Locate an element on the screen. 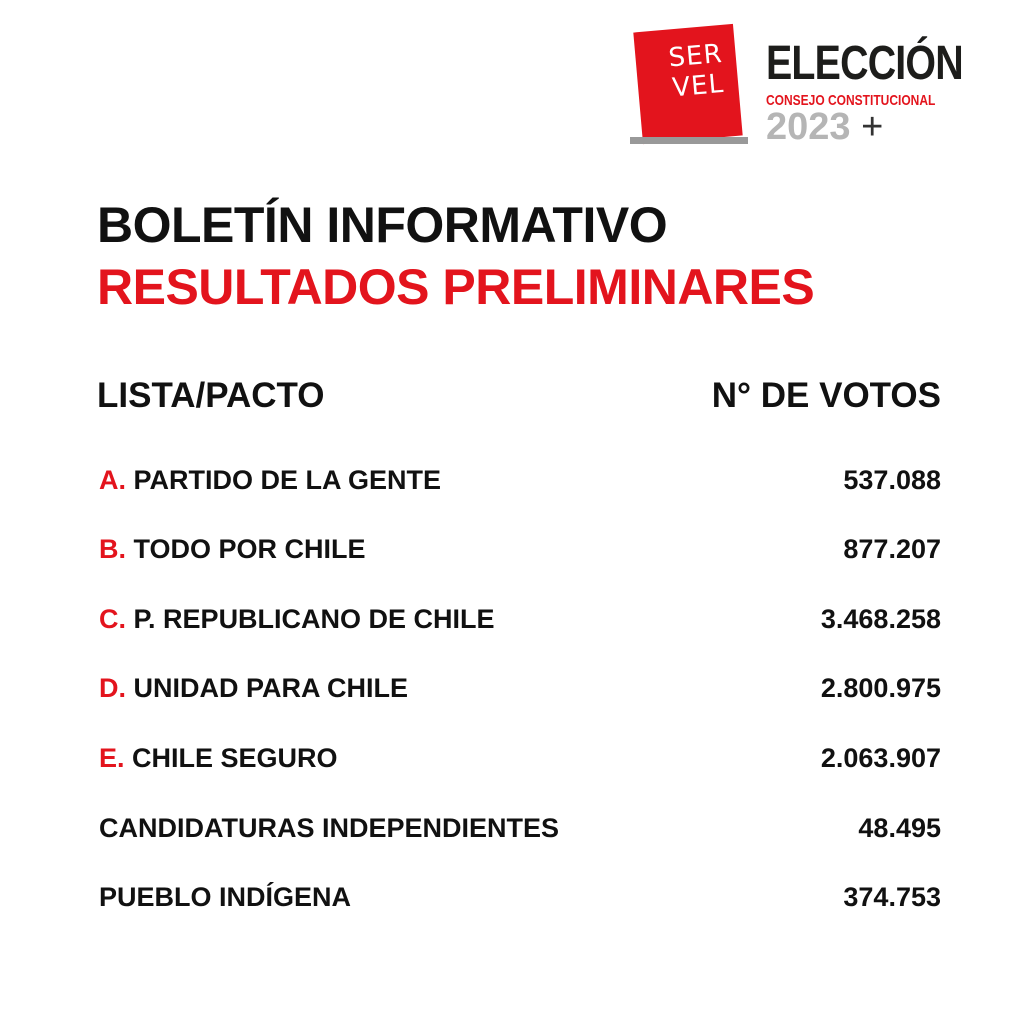  table-row: D. UNIDAD PARA CHILE 2.800.975 is located at coordinates (520, 689).